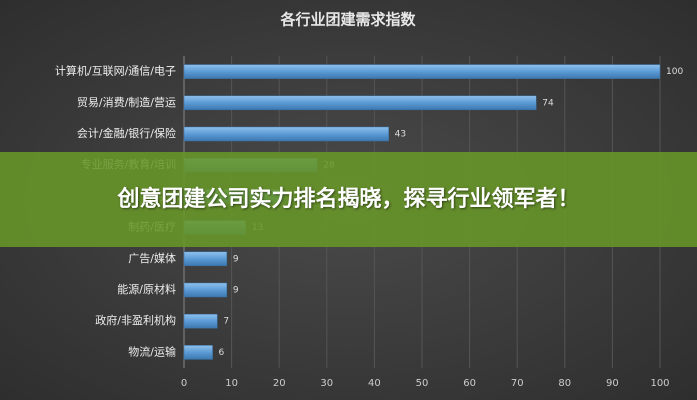 The image size is (697, 400). I want to click on x-tick-label: 80, so click(564, 383).